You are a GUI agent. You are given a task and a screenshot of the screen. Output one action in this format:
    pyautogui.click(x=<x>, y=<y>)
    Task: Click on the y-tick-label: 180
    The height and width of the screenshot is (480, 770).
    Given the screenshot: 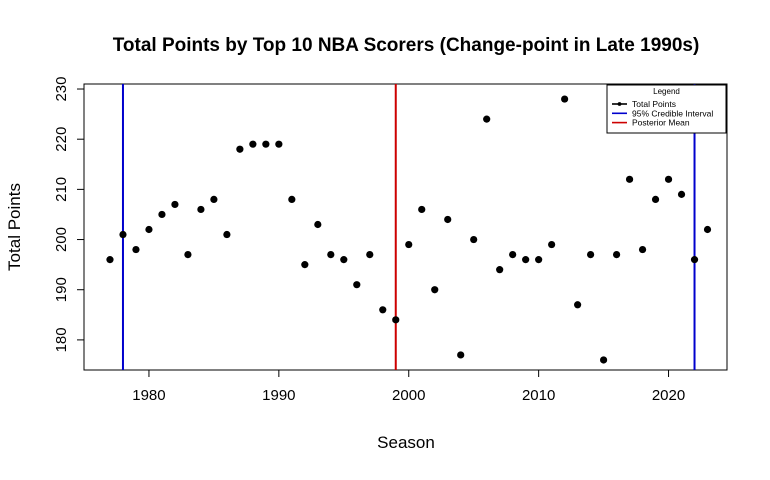 What is the action you would take?
    pyautogui.click(x=61, y=339)
    